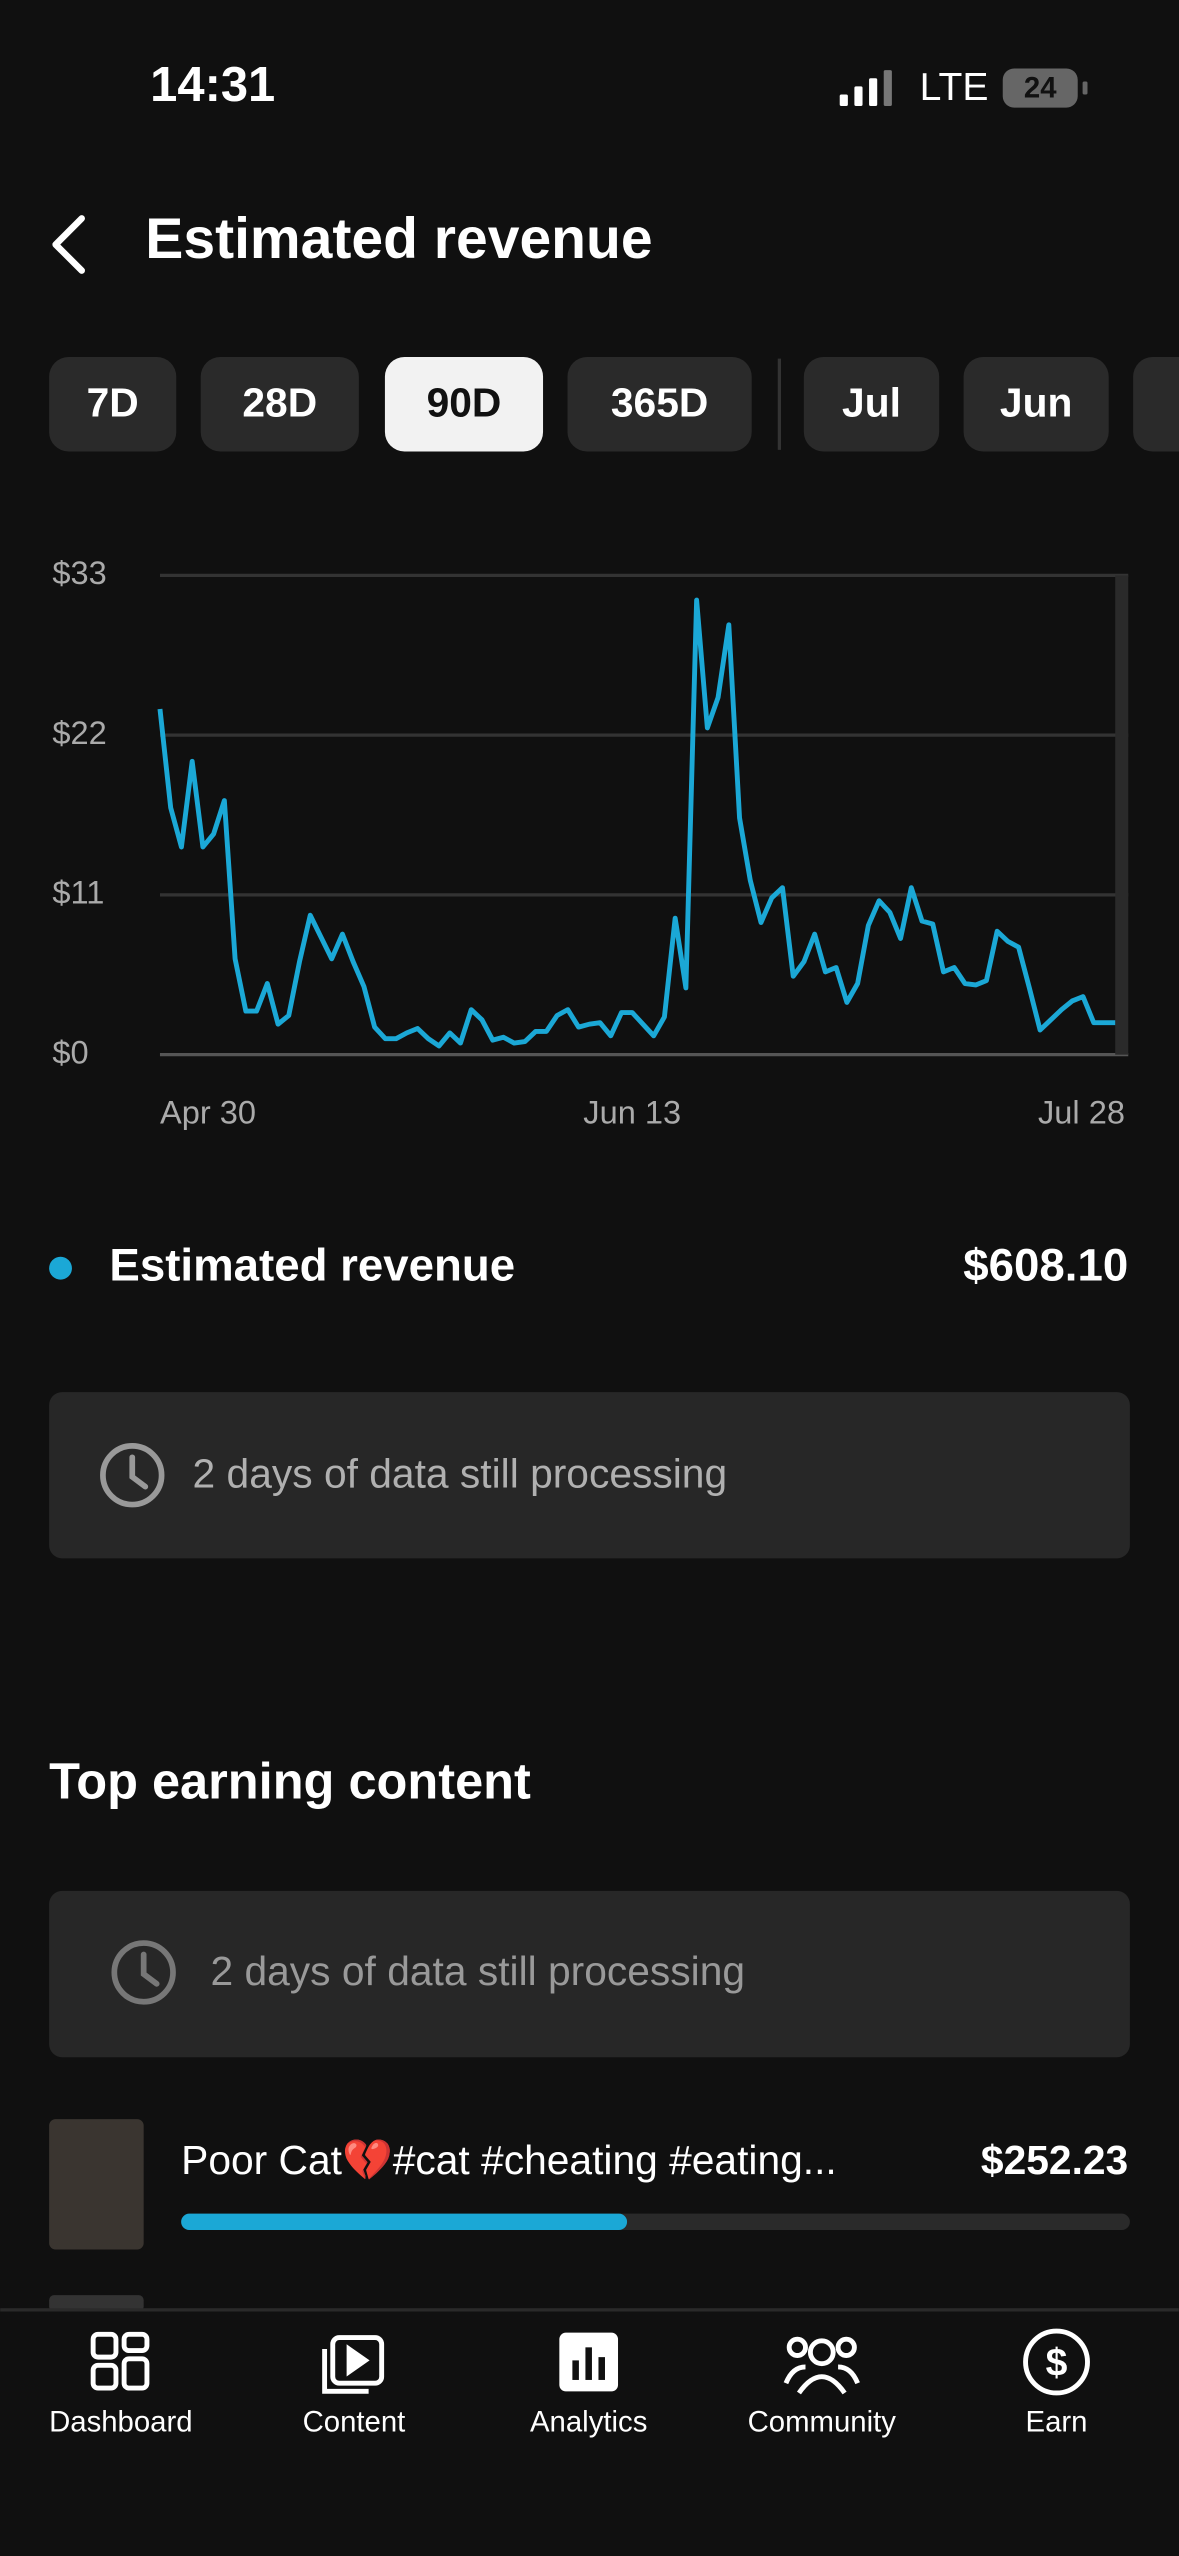 This screenshot has width=1179, height=2556. Describe the element at coordinates (822, 2422) in the screenshot. I see `tab-label: Community` at that location.